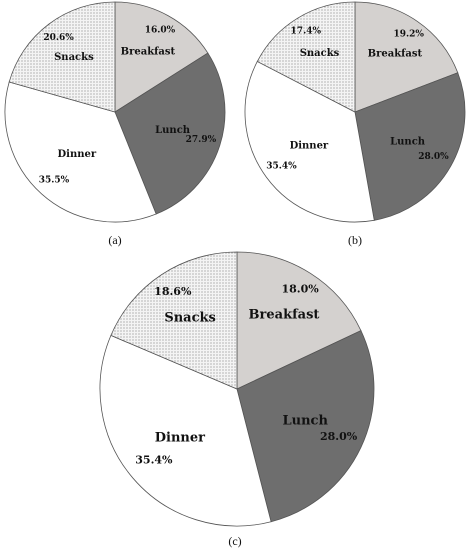 The height and width of the screenshot is (550, 470). I want to click on slice-value-breakfast: 18.0%, so click(300, 289).